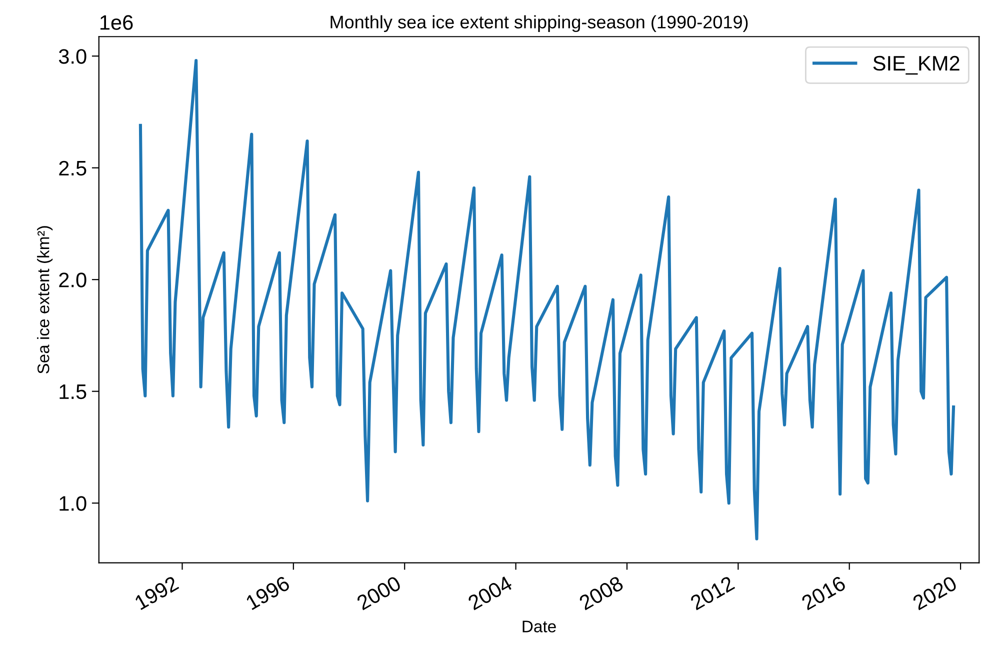 The height and width of the screenshot is (666, 989). Describe the element at coordinates (72, 168) in the screenshot. I see `y-tick-label: 2.5` at that location.